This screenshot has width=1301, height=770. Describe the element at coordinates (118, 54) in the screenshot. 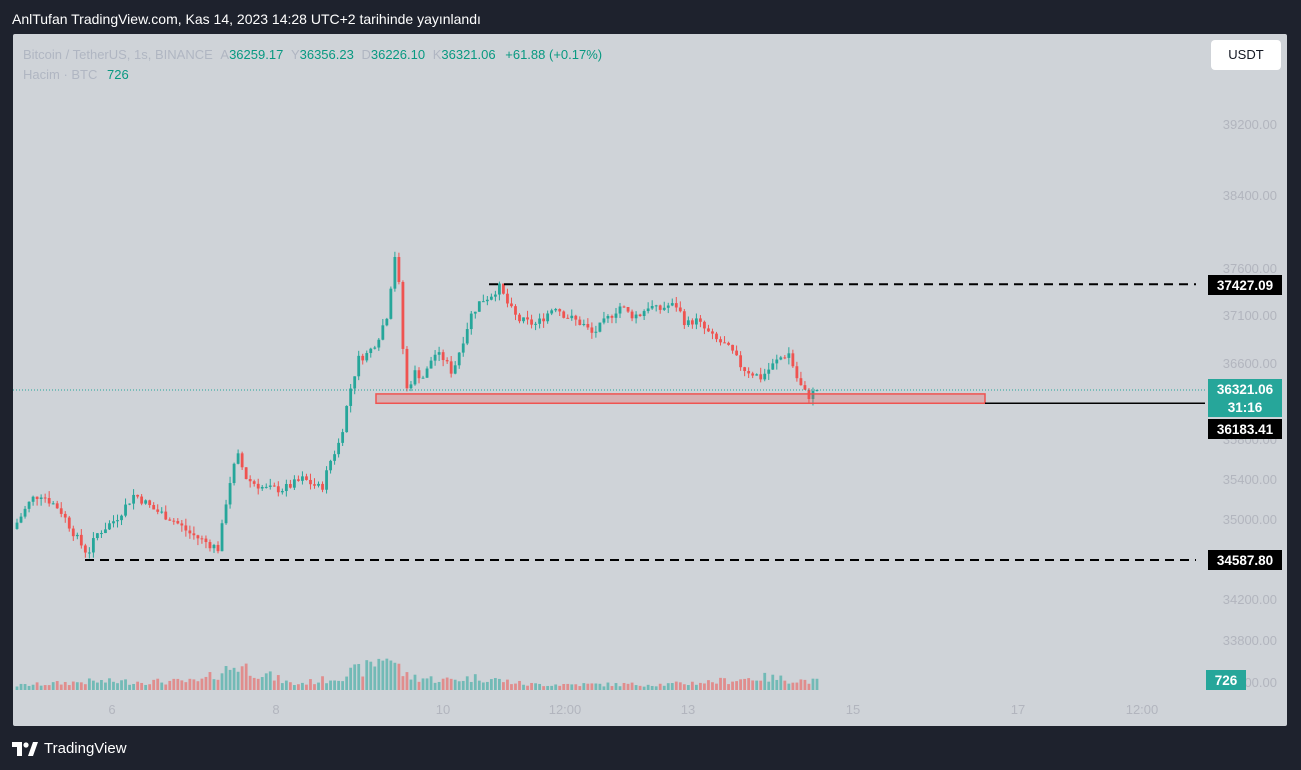

I see `symbol-name: Bitcoin / TetherUS, 1s, BINANCE` at that location.